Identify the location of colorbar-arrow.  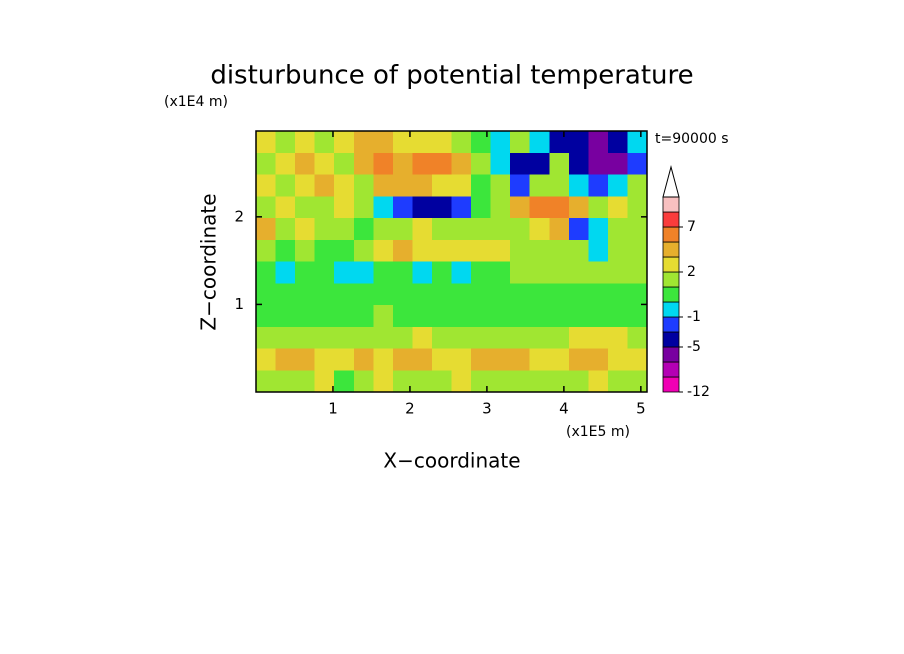
(671, 181).